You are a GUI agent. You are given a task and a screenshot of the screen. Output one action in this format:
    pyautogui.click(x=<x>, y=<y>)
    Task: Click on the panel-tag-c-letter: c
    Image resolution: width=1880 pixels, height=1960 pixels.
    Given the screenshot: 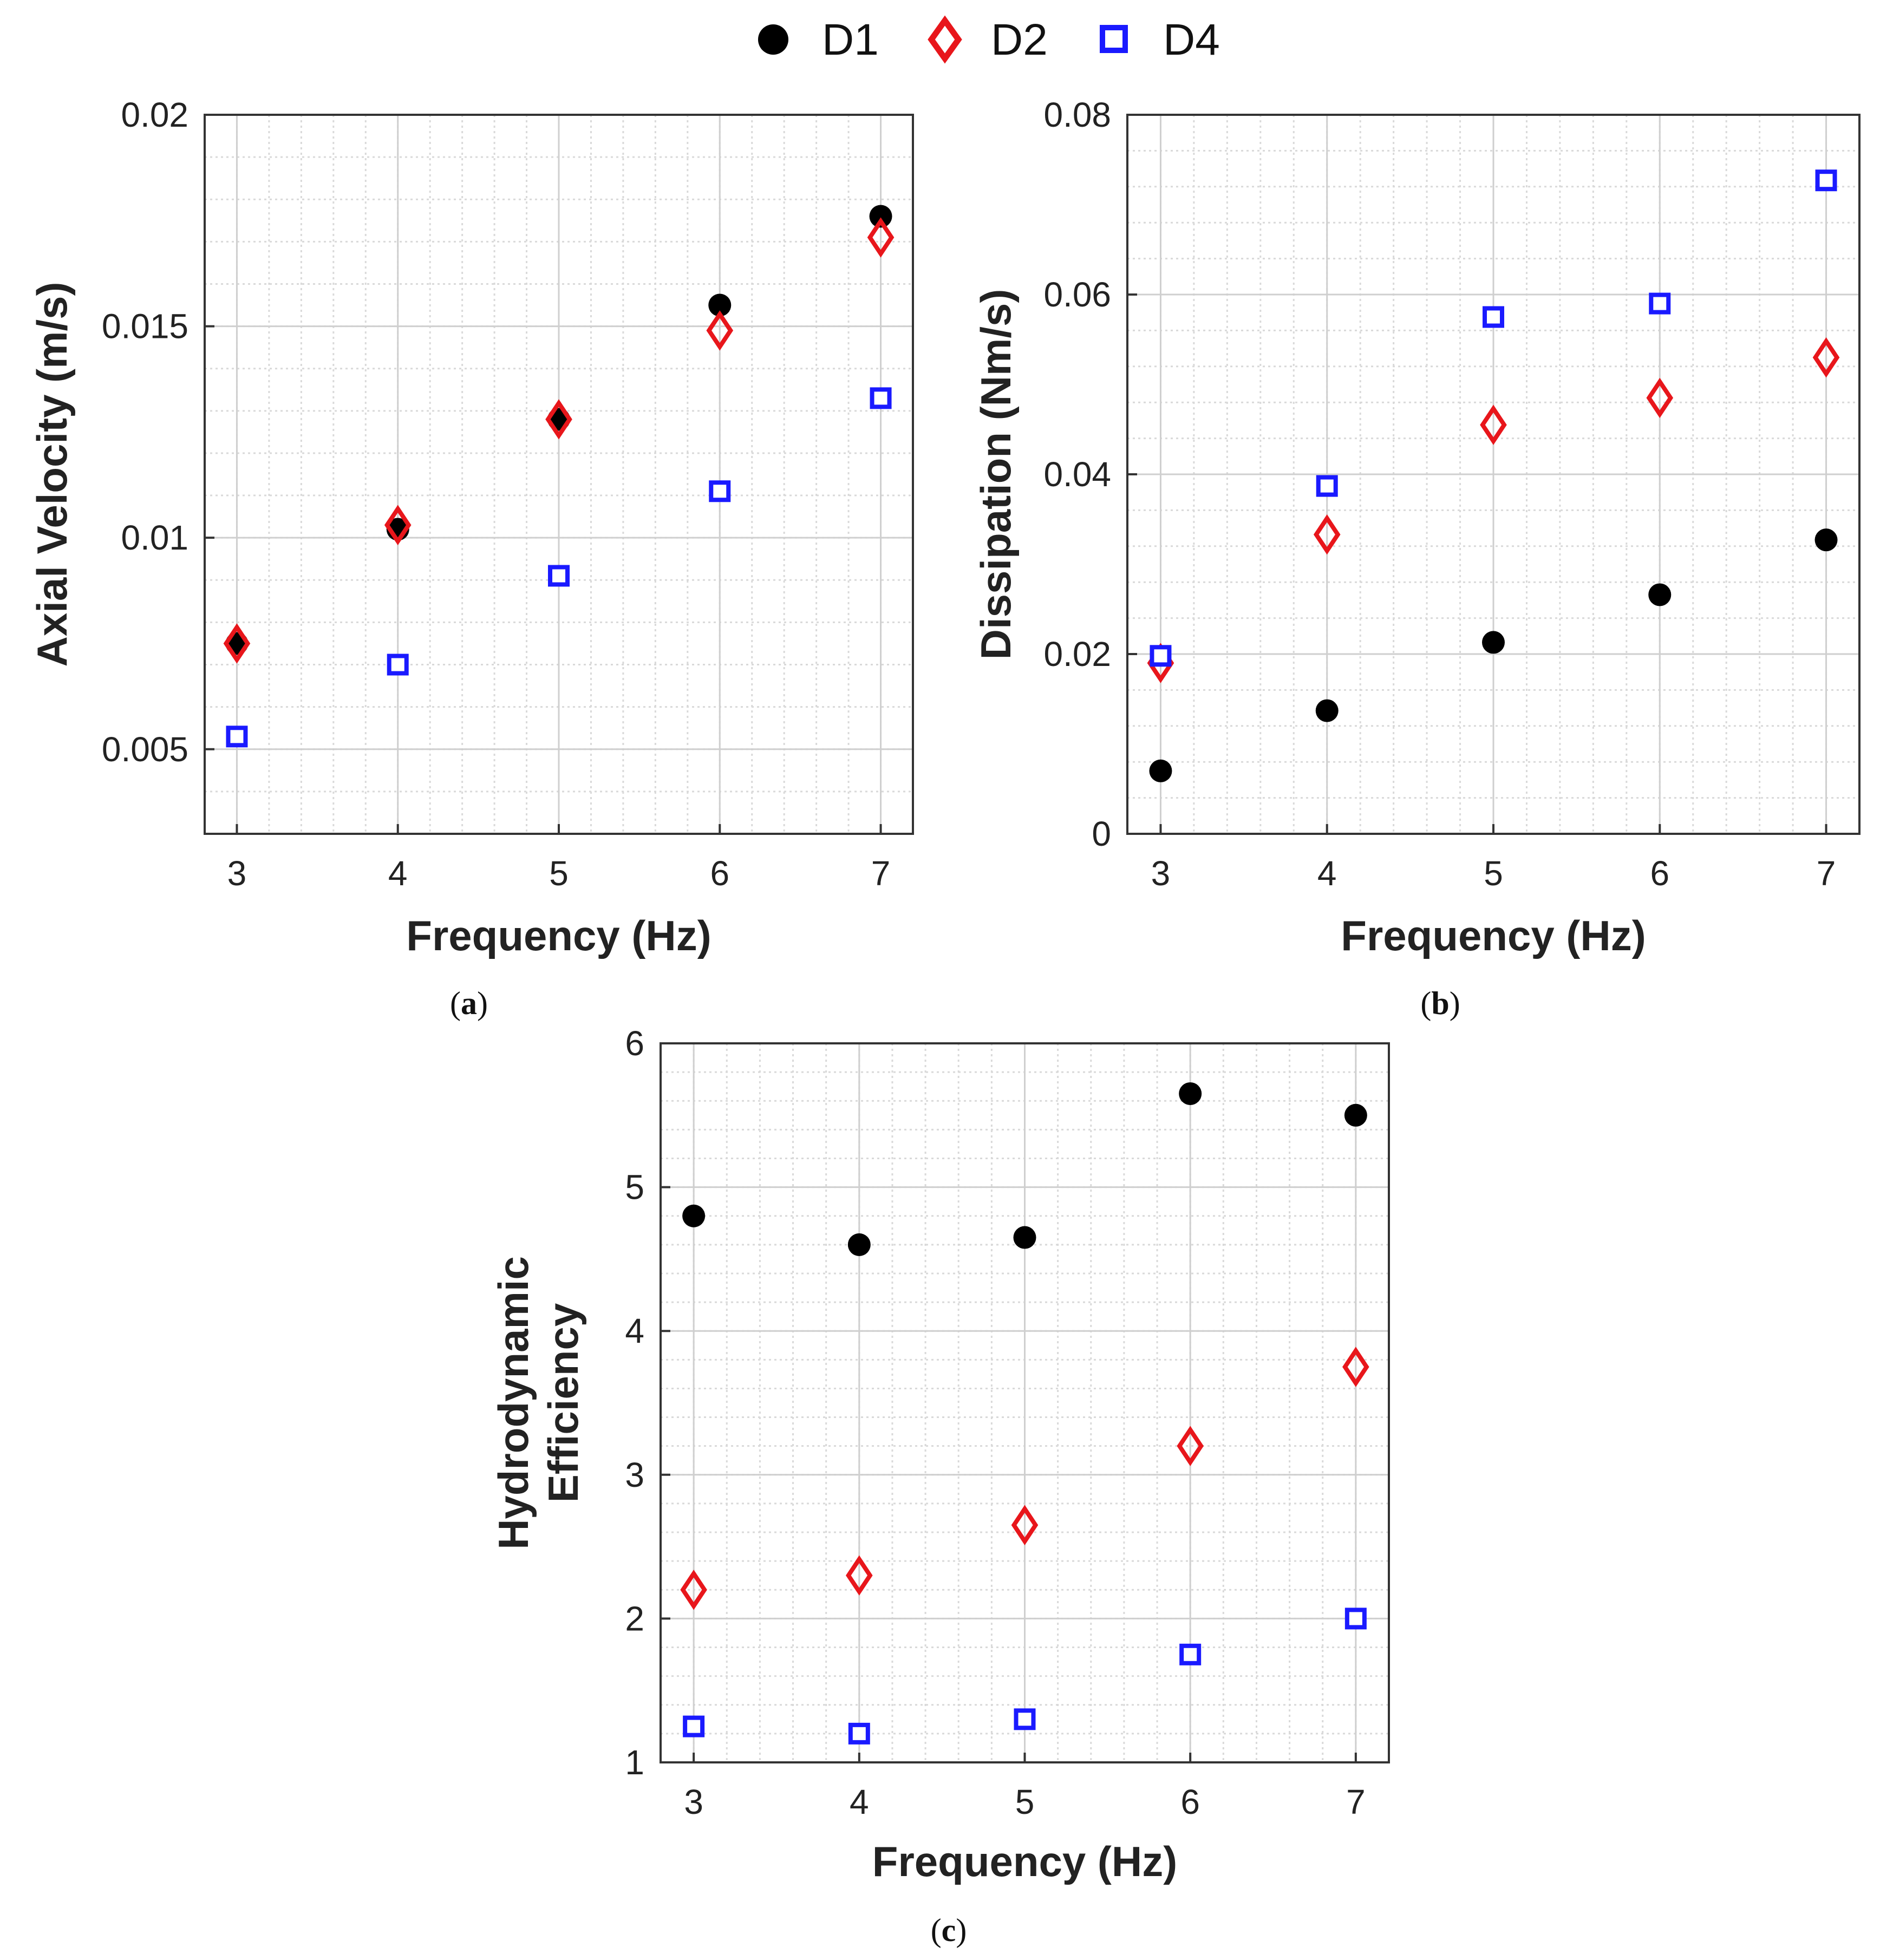 What is the action you would take?
    pyautogui.click(x=949, y=1930)
    